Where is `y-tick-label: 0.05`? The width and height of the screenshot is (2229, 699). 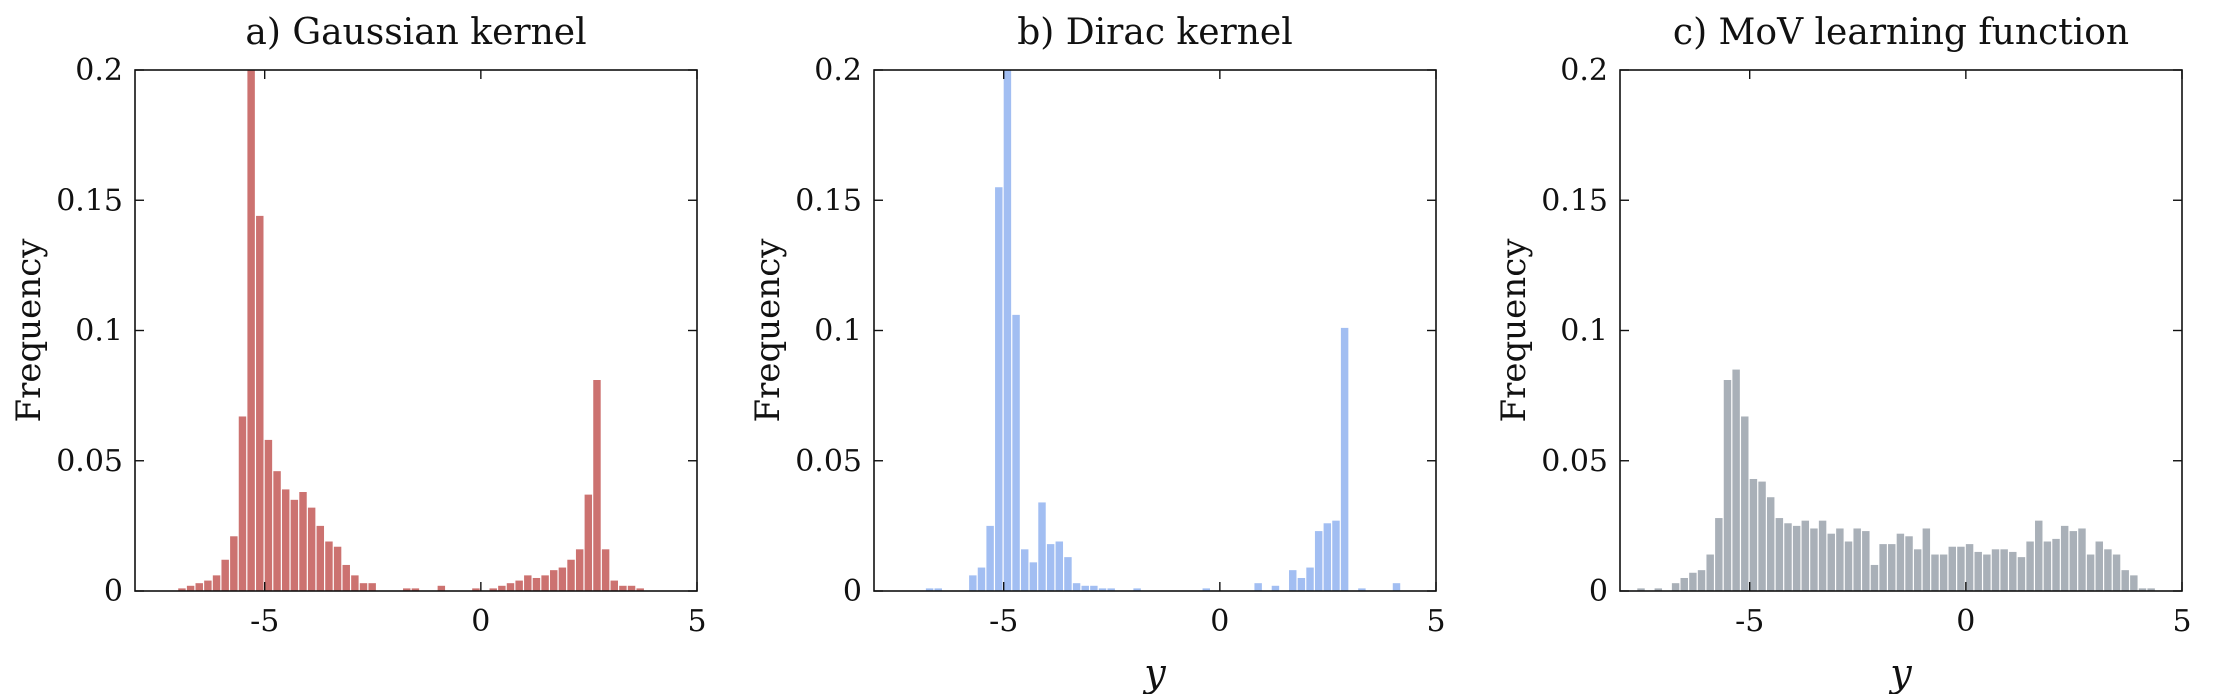 y-tick-label: 0.05 is located at coordinates (828, 461).